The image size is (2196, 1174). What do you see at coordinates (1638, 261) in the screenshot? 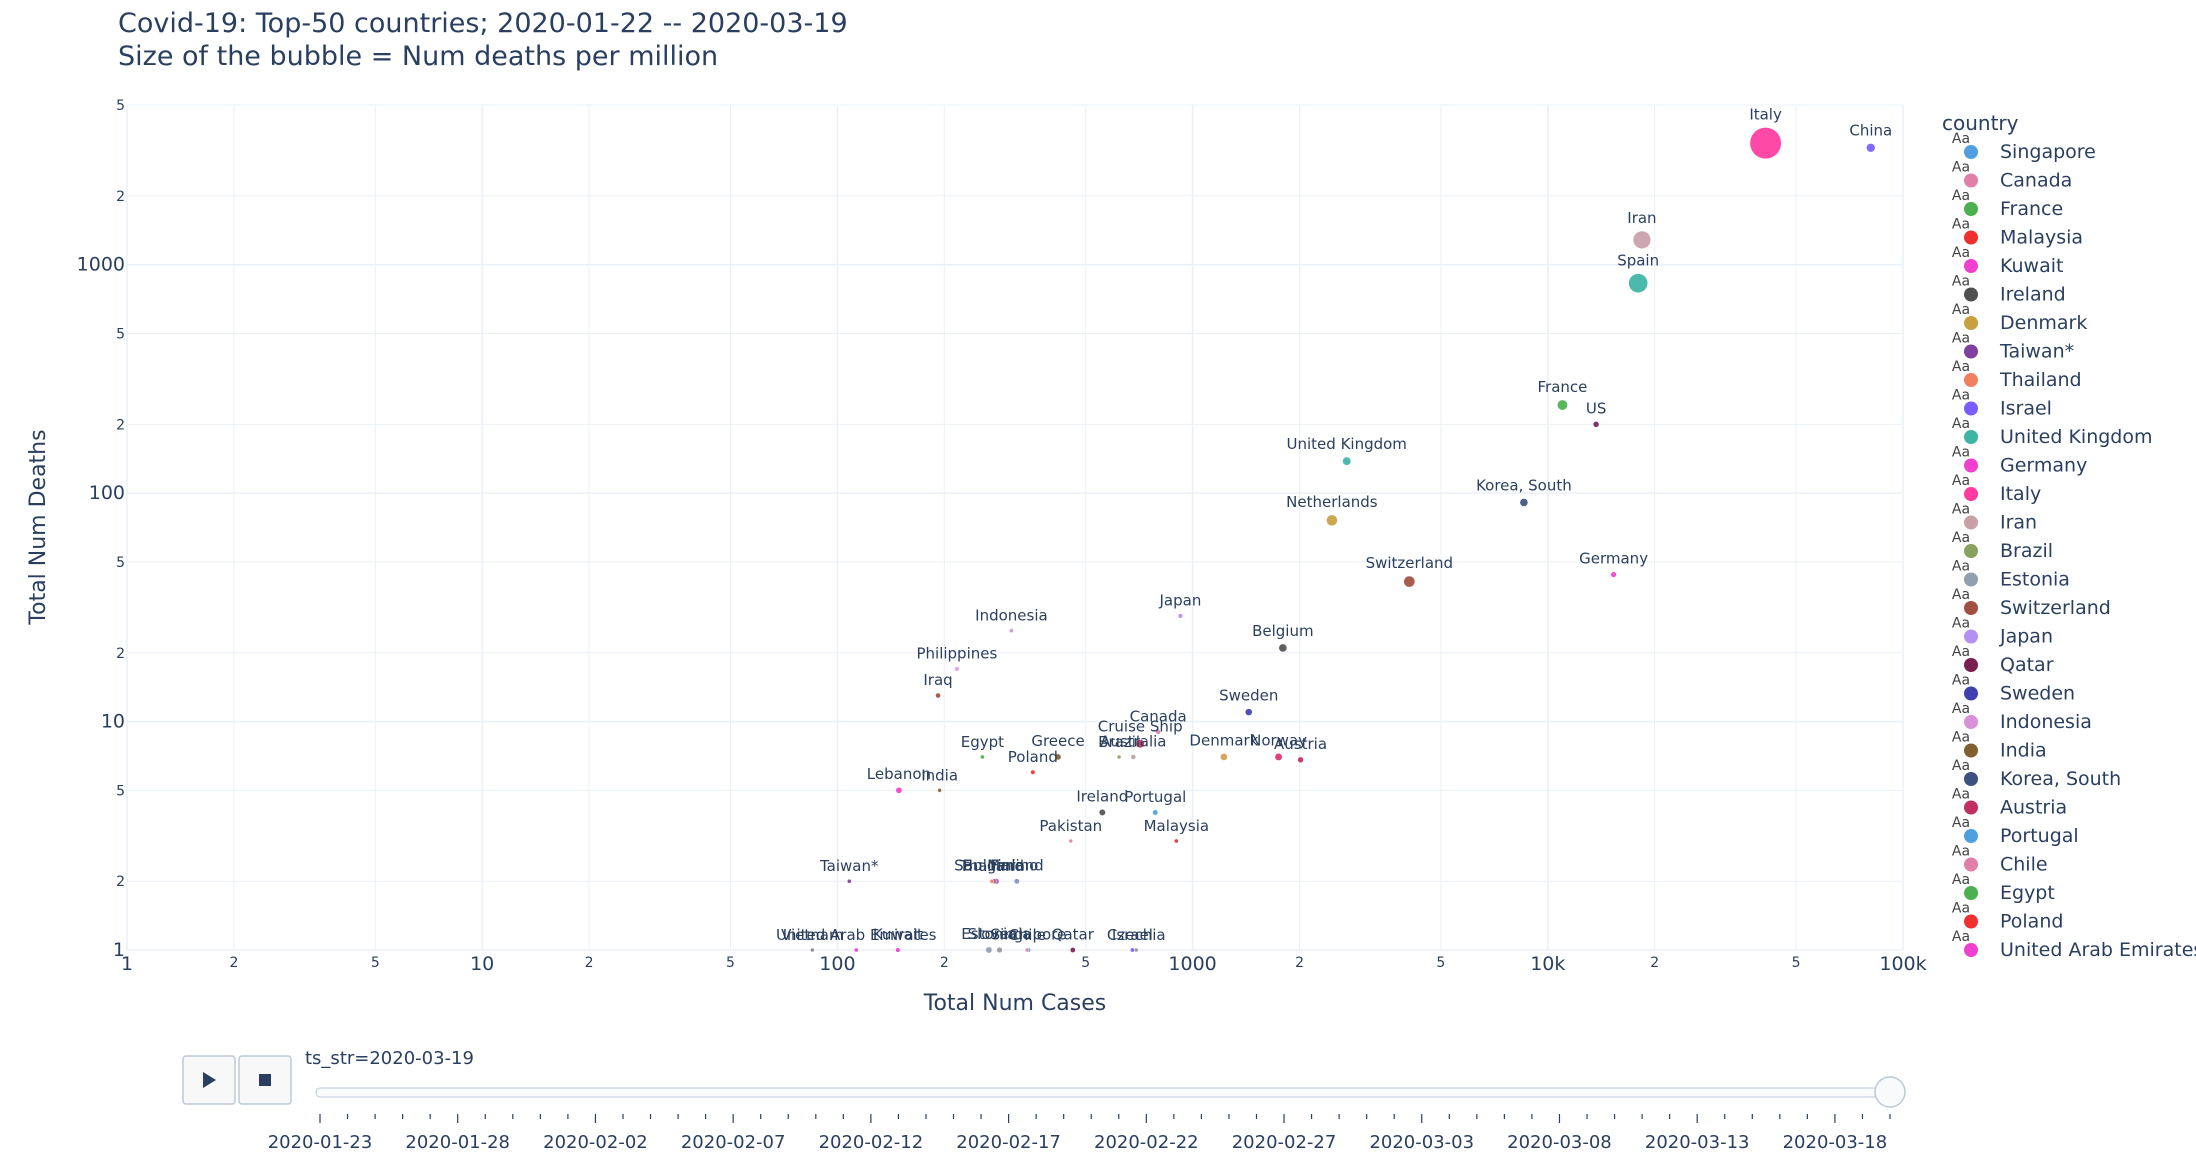
I see `bubble-label: Spain` at bounding box center [1638, 261].